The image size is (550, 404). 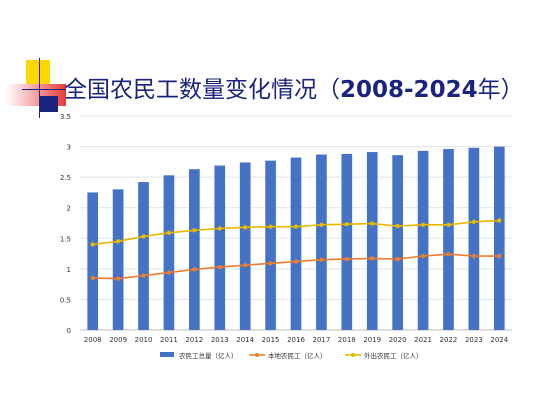 I want to click on deco-vertical-line, so click(x=39, y=88).